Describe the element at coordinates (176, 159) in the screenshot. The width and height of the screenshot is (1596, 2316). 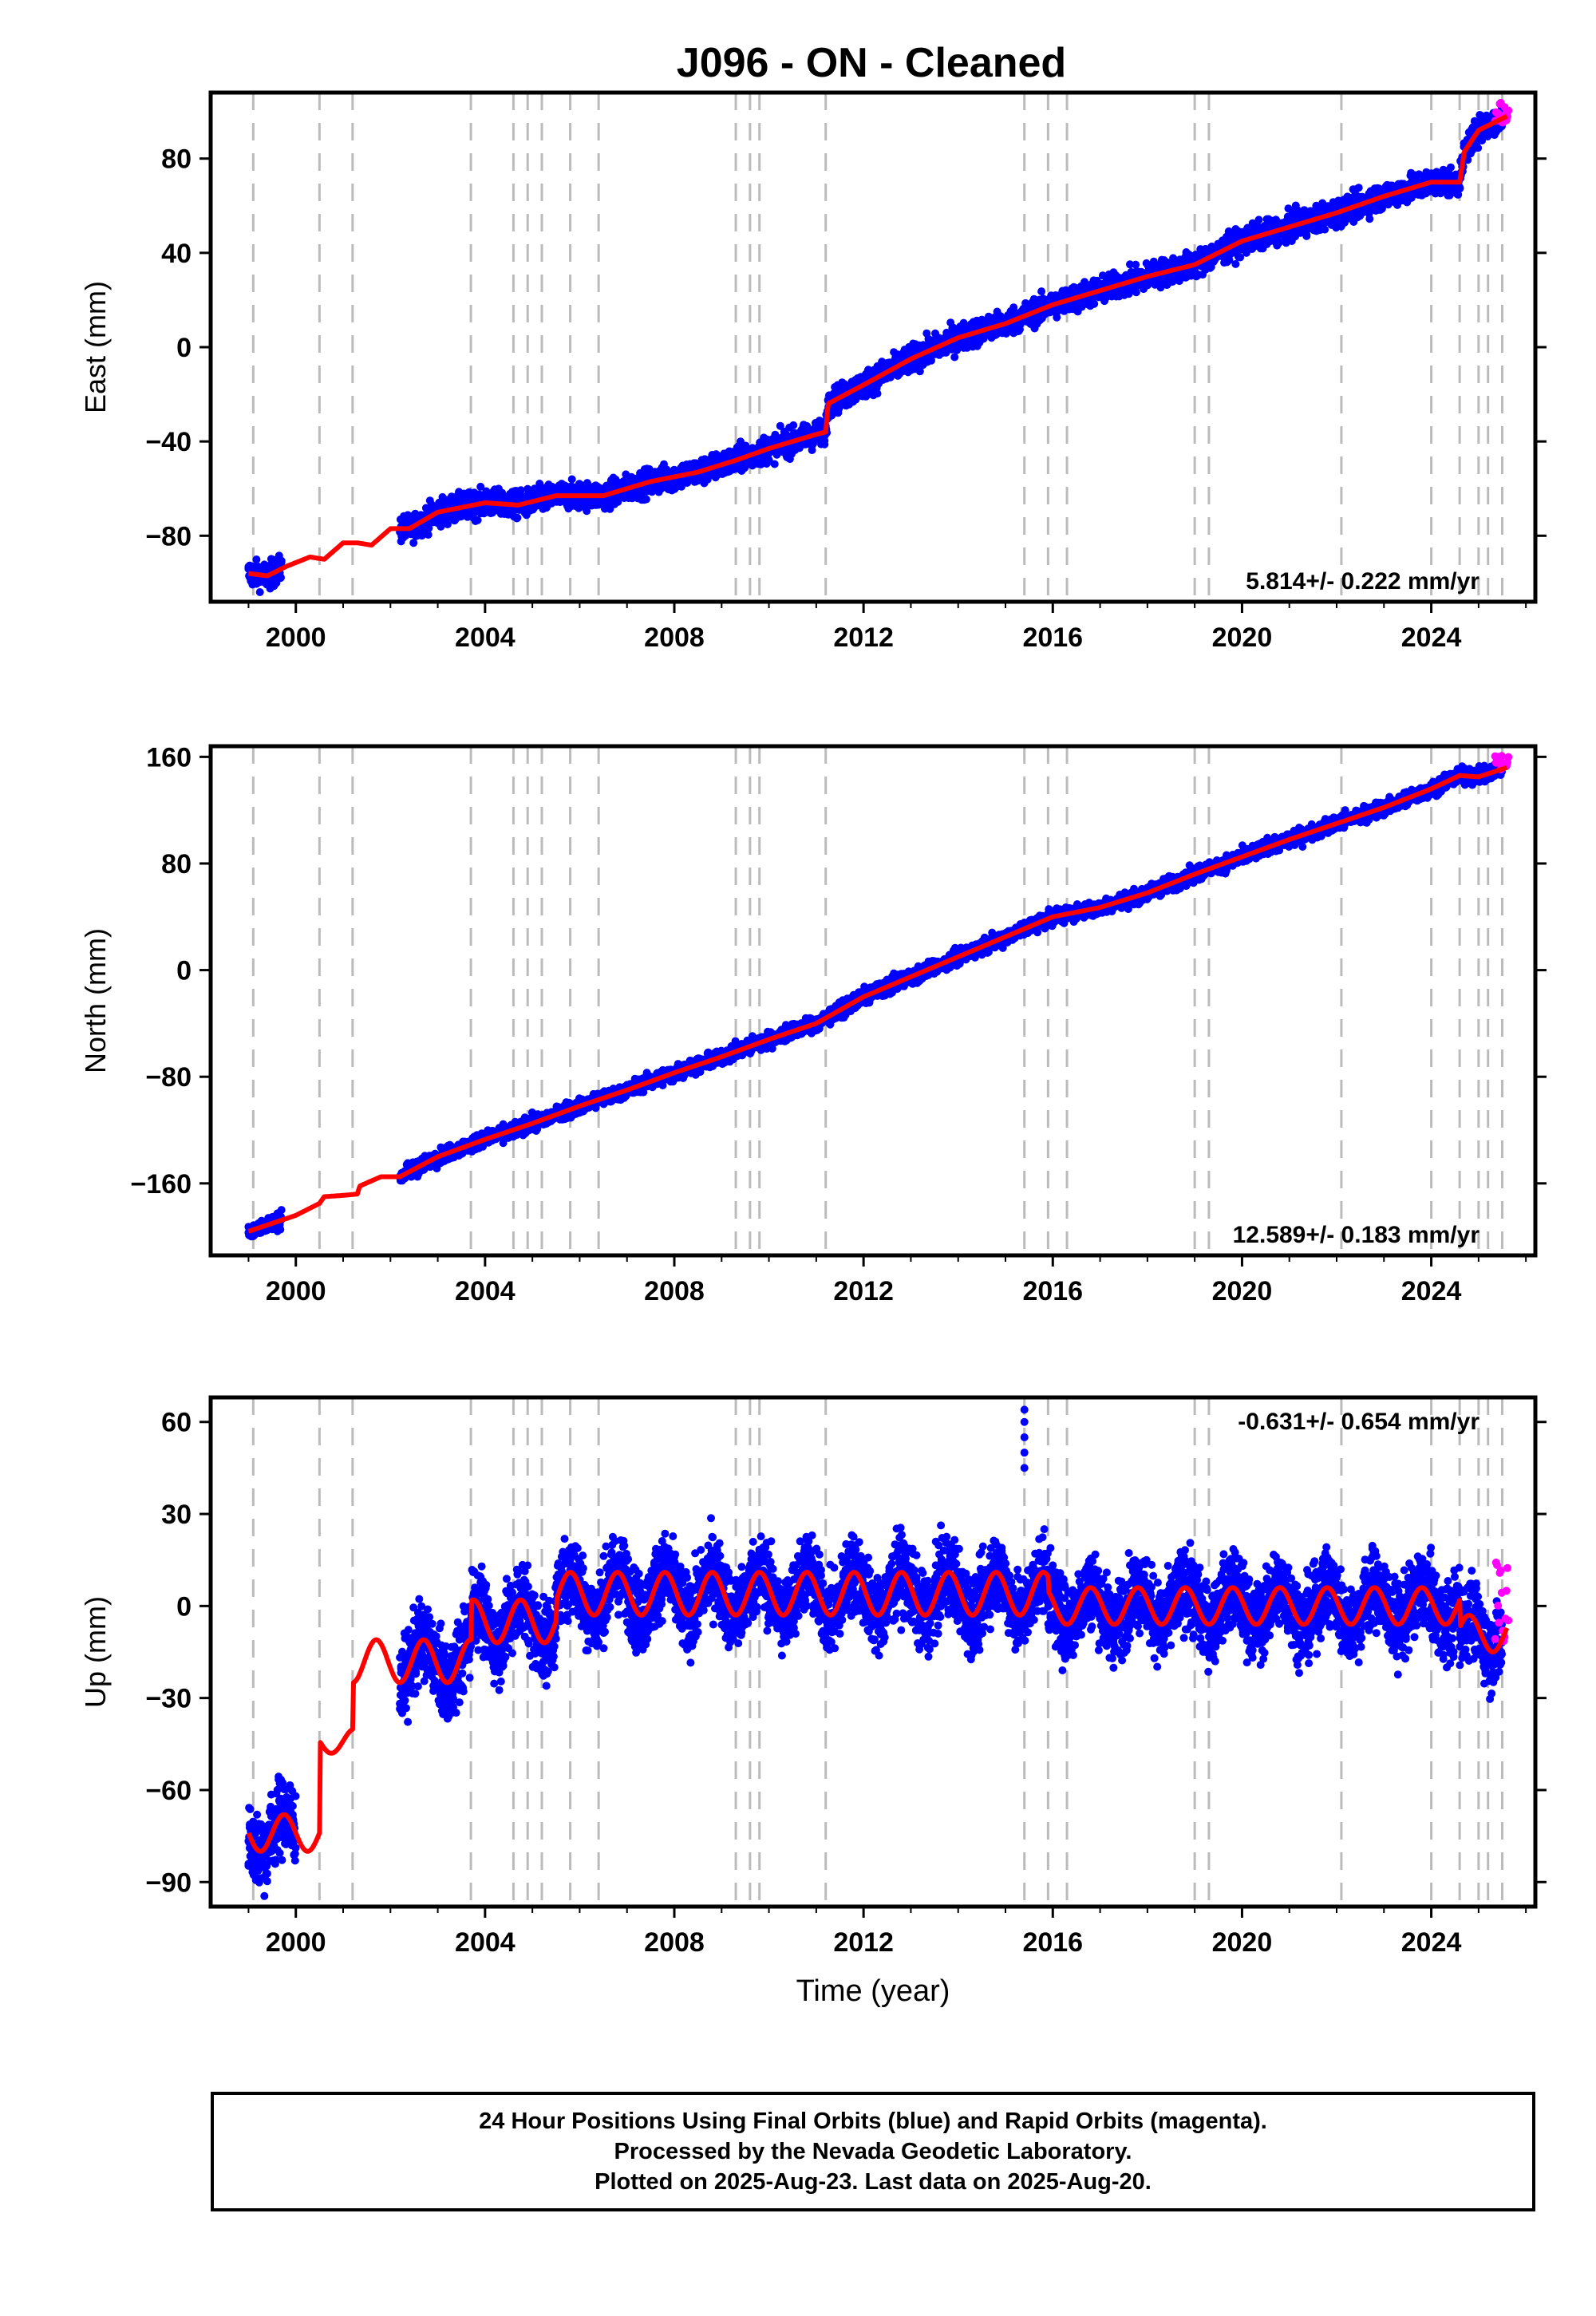
I see `y-tick-label: 80` at that location.